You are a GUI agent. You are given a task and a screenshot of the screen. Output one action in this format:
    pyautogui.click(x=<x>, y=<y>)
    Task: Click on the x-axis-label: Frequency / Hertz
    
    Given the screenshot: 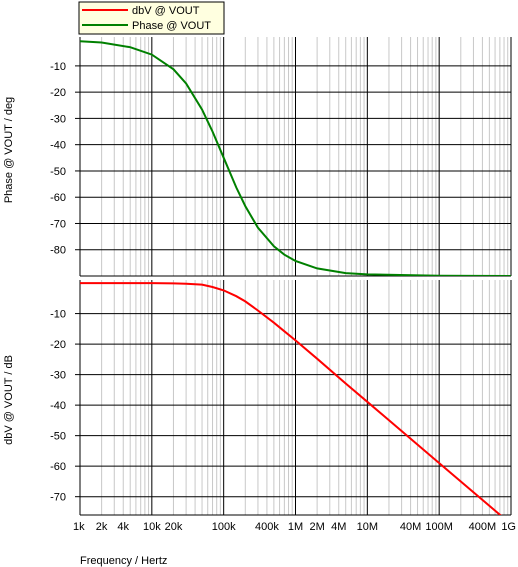 What is the action you would take?
    pyautogui.click(x=123, y=561)
    